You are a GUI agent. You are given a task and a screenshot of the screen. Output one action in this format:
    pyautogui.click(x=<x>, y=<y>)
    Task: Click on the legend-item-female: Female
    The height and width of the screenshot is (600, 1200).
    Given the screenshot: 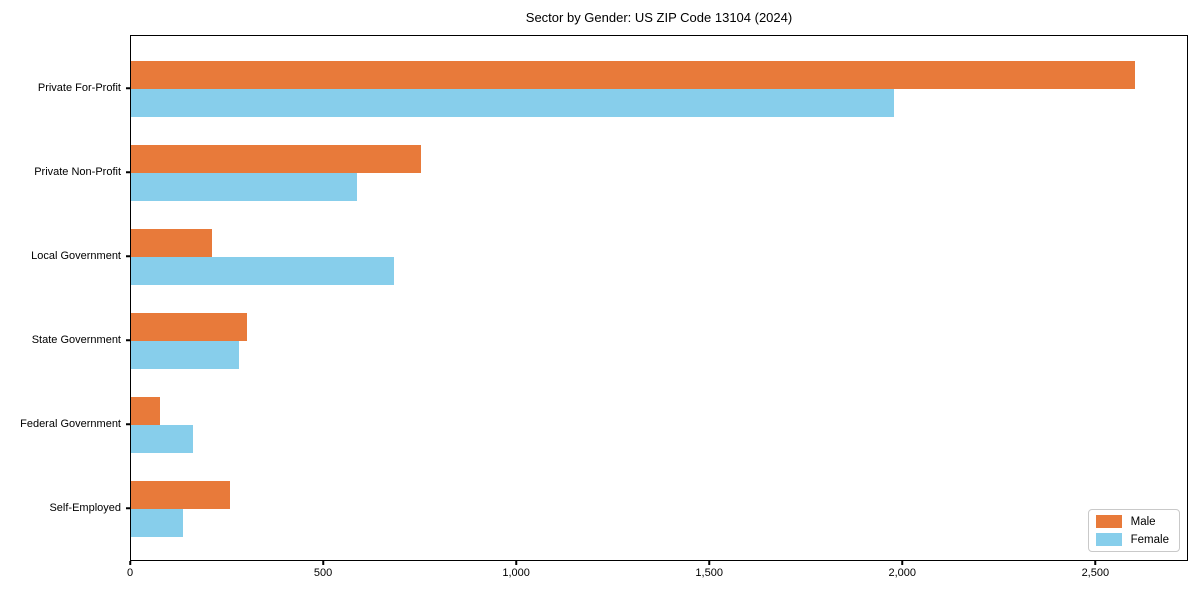 What is the action you would take?
    pyautogui.click(x=1132, y=539)
    